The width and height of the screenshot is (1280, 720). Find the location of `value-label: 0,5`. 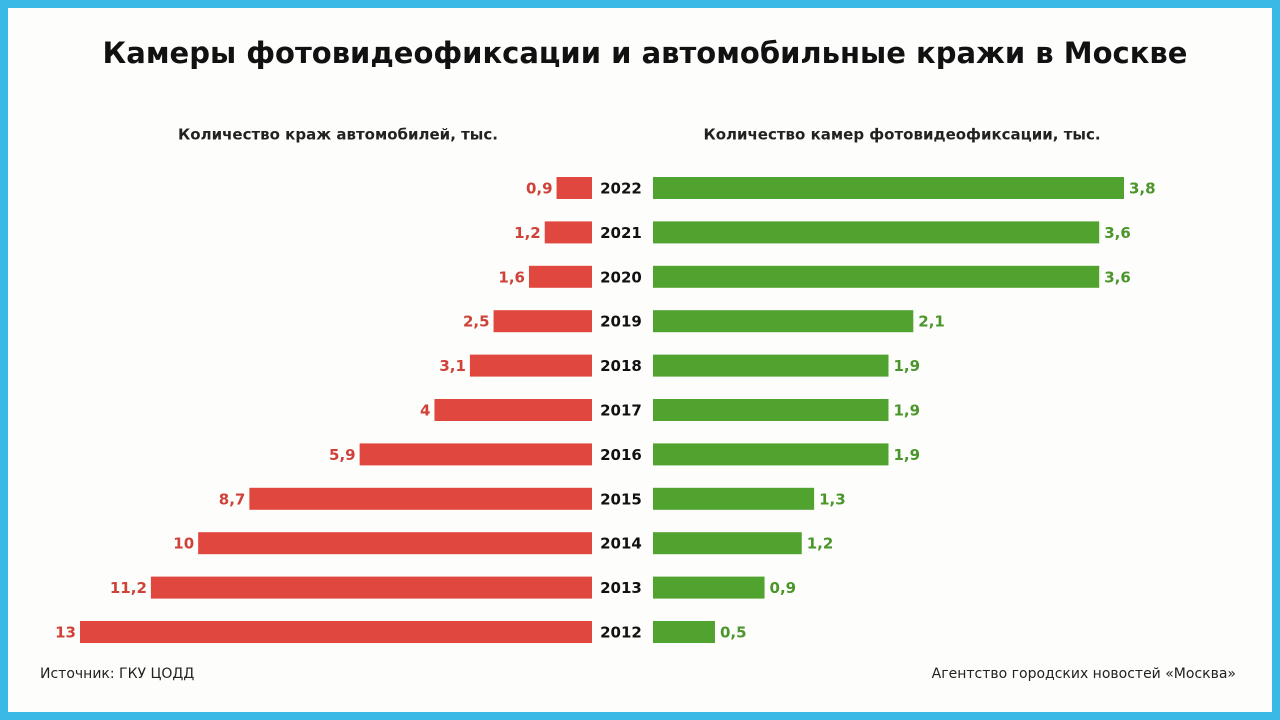

value-label: 0,5 is located at coordinates (733, 633).